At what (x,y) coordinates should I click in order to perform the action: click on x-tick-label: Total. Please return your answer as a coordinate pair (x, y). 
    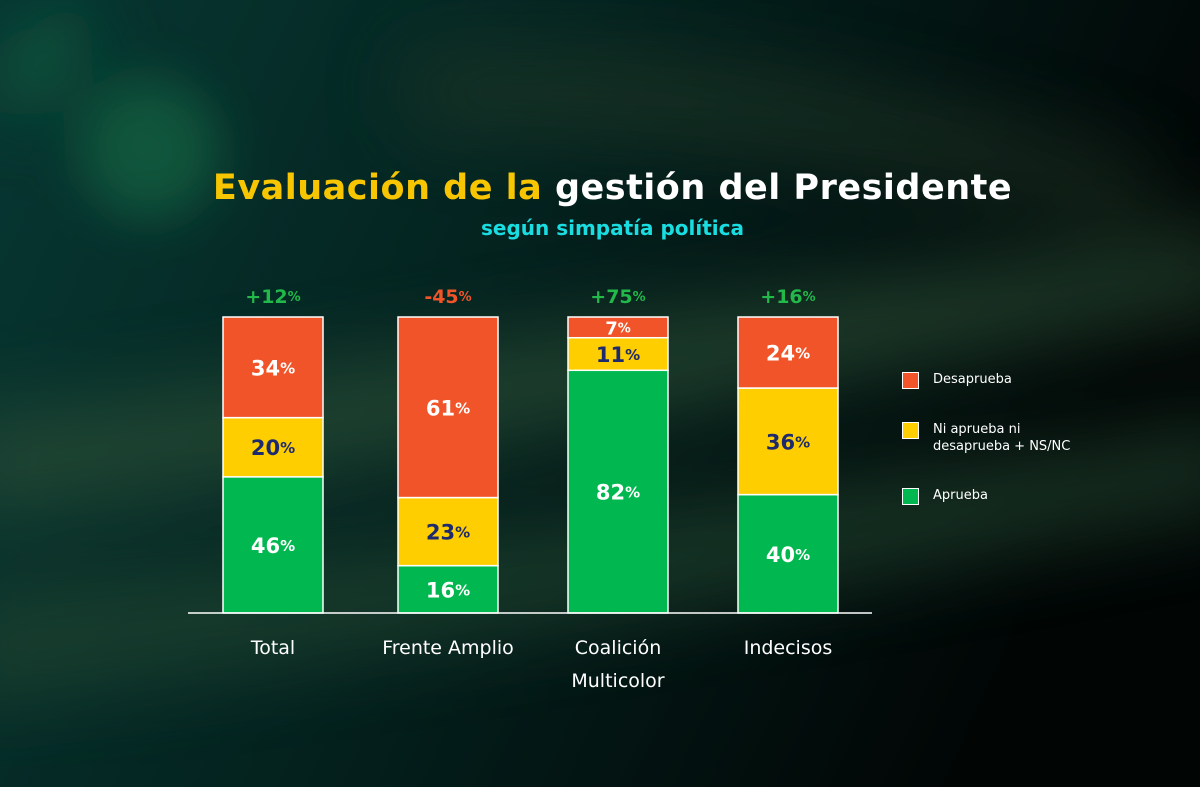
    Looking at the image, I should click on (272, 648).